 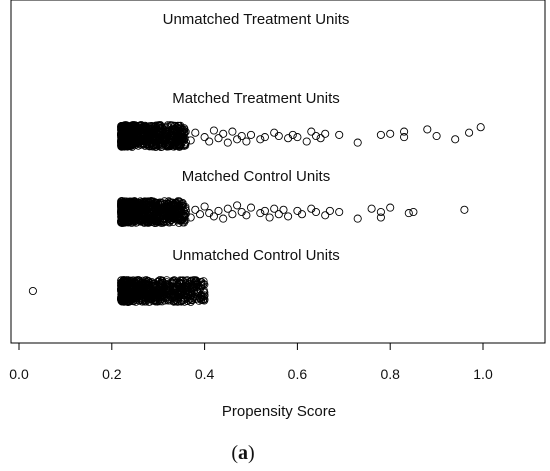 I want to click on panel-label-letter: a, so click(x=243, y=453).